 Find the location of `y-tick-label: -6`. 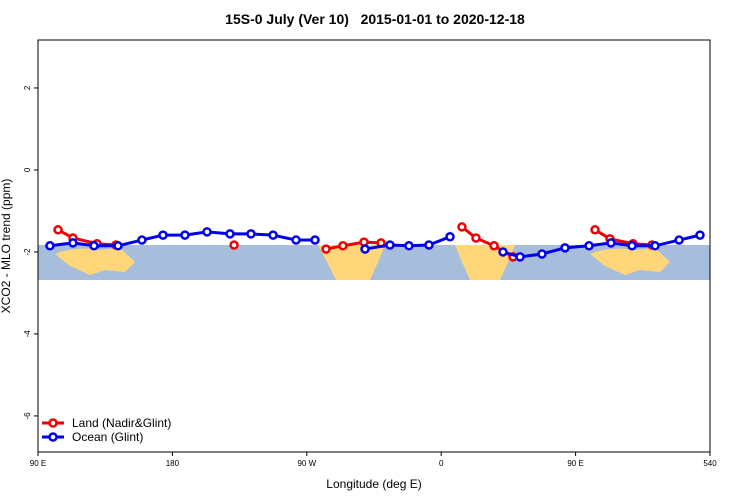

y-tick-label: -6 is located at coordinates (27, 416).